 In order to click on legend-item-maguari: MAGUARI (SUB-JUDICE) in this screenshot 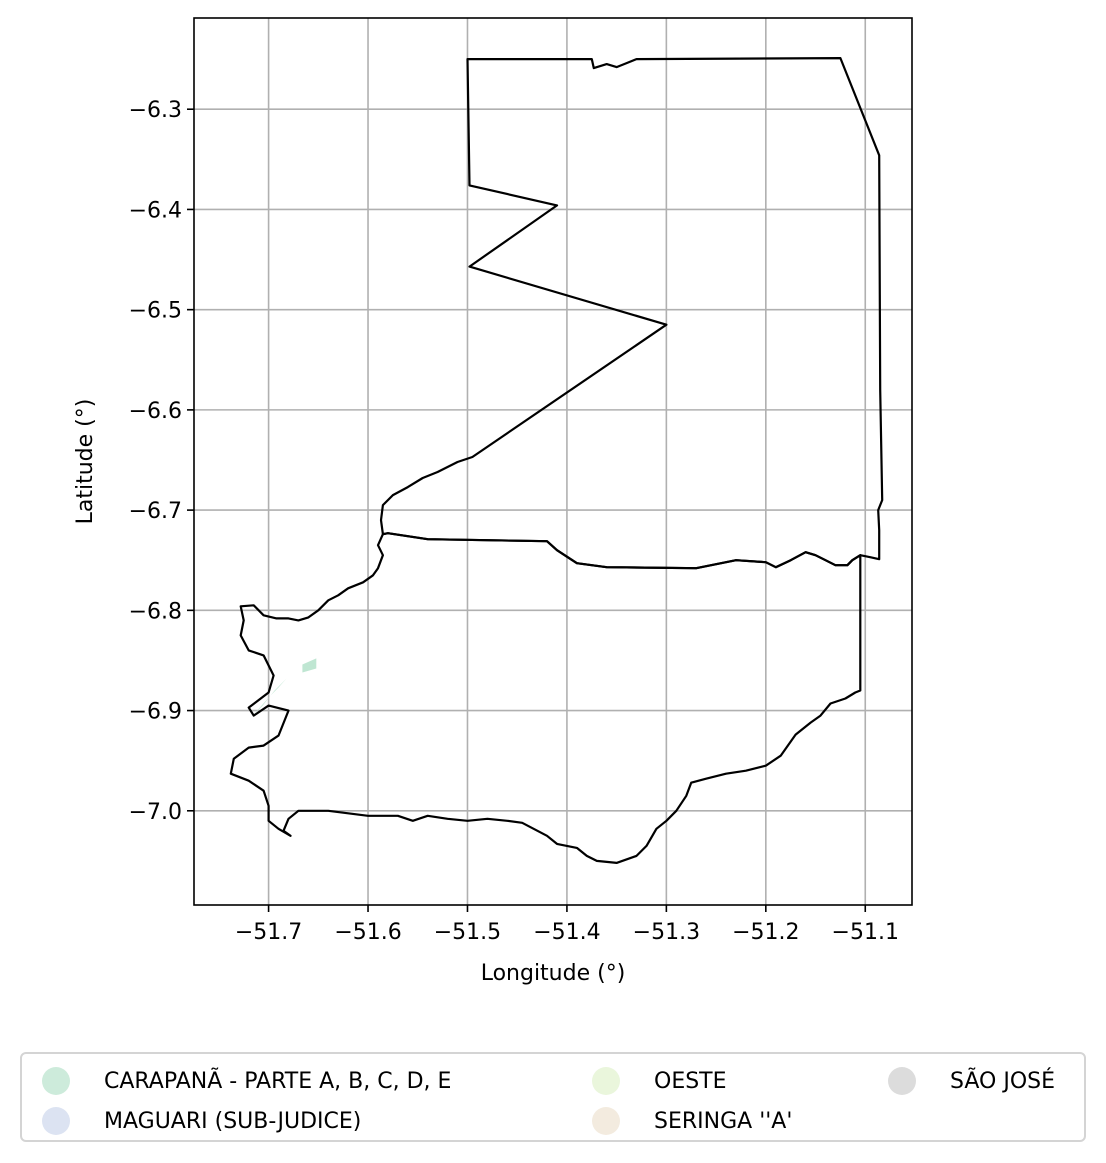, I will do `click(201, 1121)`.